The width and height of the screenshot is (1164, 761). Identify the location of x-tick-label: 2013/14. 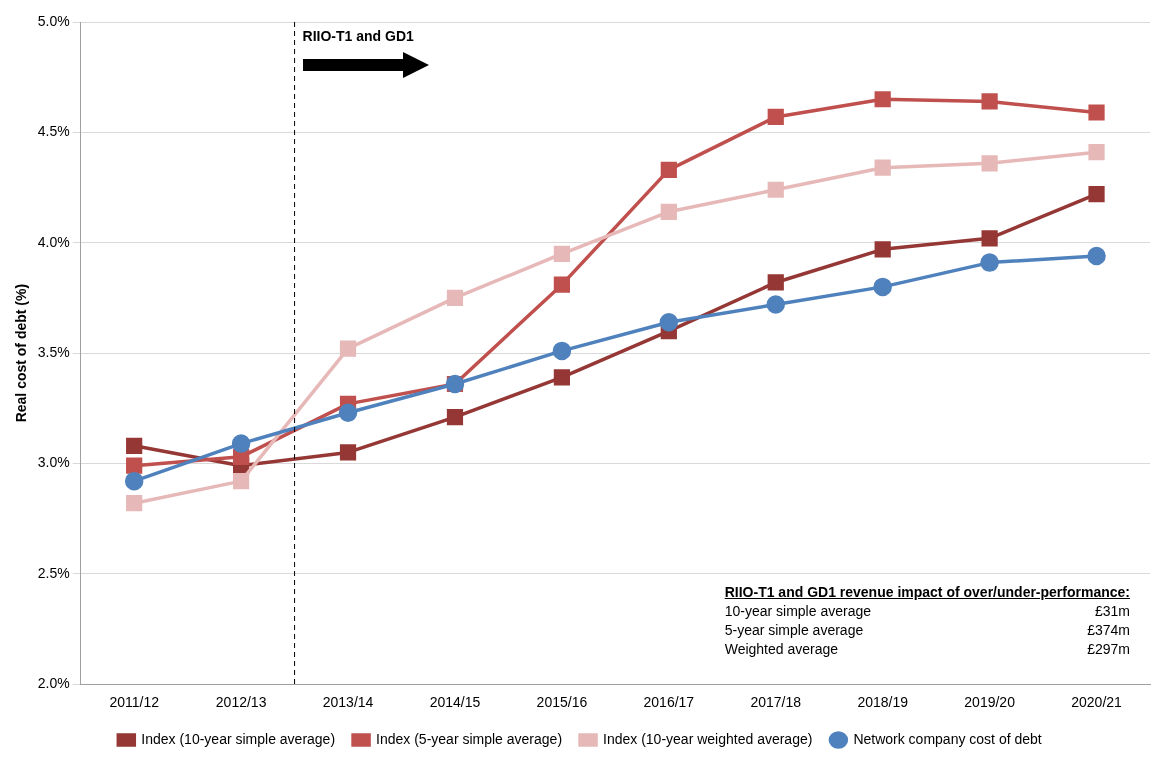
(348, 702).